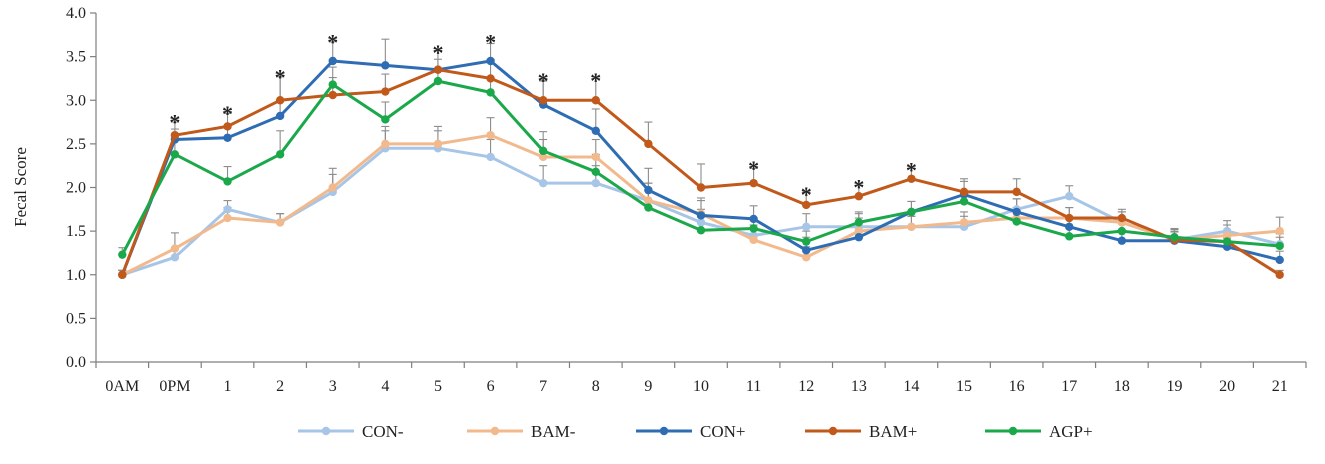 The height and width of the screenshot is (464, 1325). Describe the element at coordinates (228, 386) in the screenshot. I see `x-tick-label: 1` at that location.